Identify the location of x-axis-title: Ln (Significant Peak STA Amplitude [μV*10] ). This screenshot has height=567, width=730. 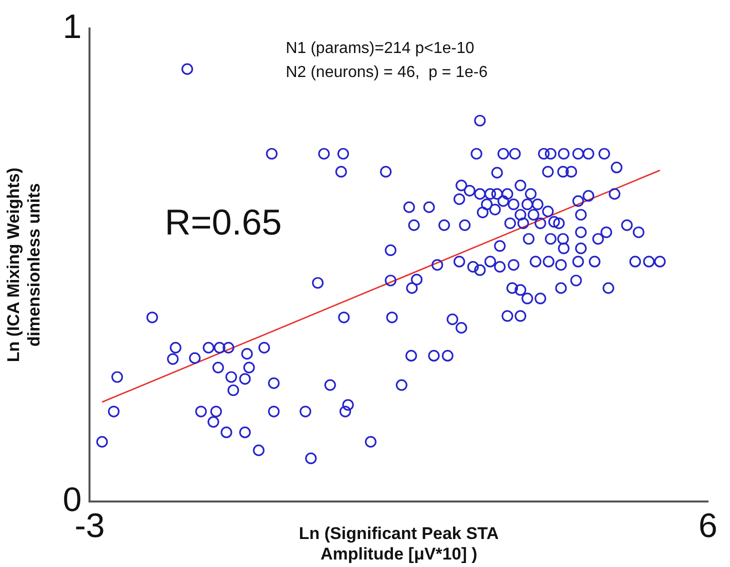
(398, 544).